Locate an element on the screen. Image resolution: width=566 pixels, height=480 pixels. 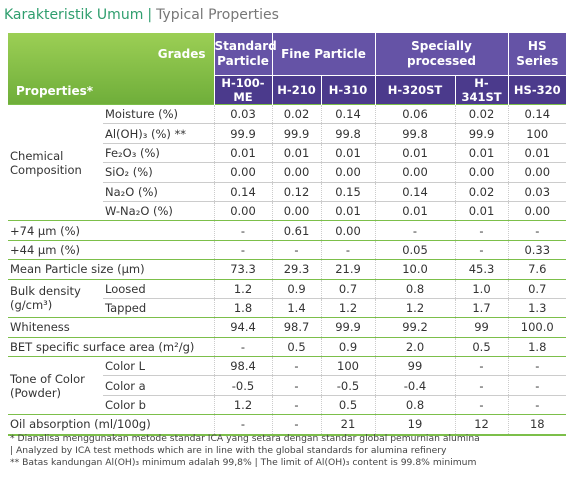
value: -0.5 is located at coordinates (242, 385).